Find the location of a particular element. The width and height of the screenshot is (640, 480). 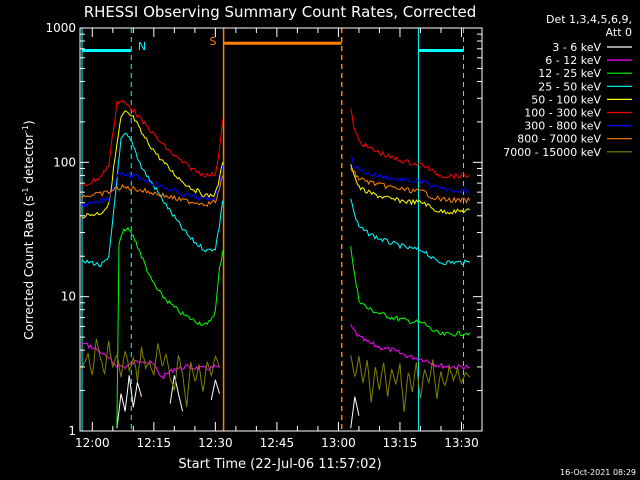

series-7000-15000-kev is located at coordinates (276, 375).